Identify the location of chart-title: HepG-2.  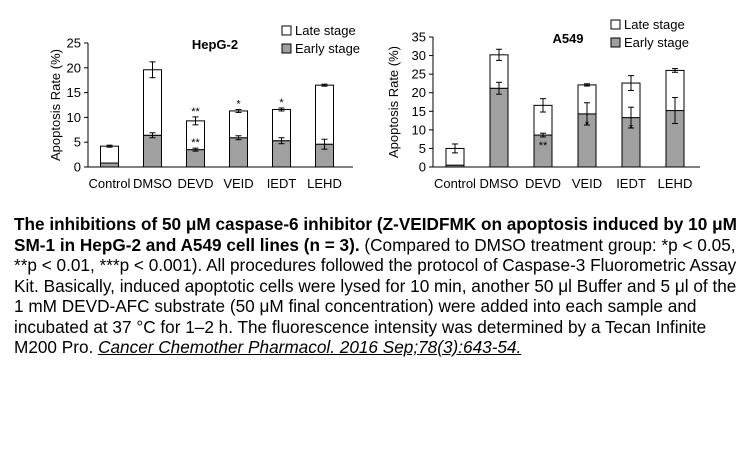
(215, 44).